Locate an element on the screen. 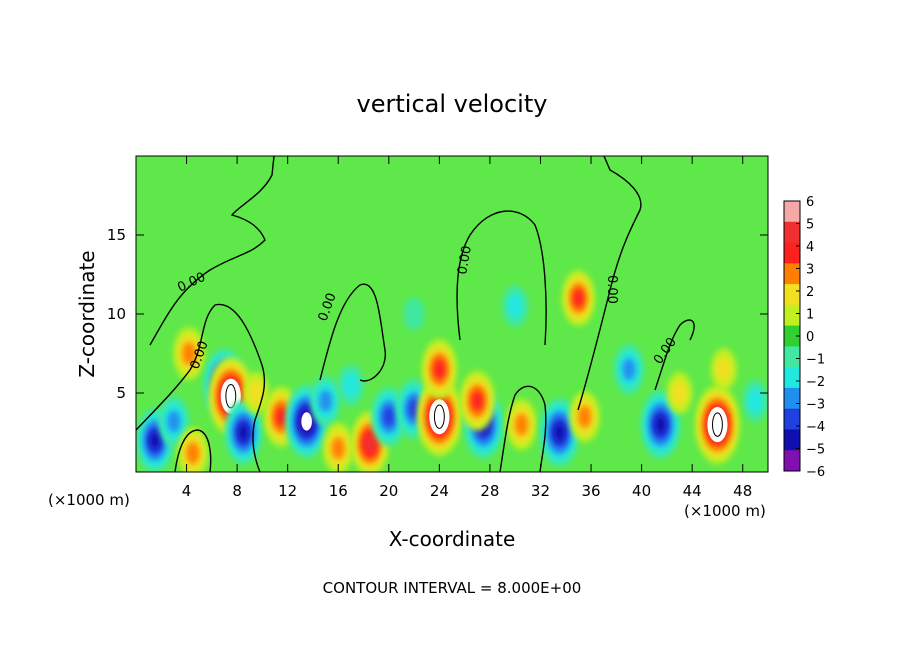  x-tick-label: 40 is located at coordinates (641, 491).